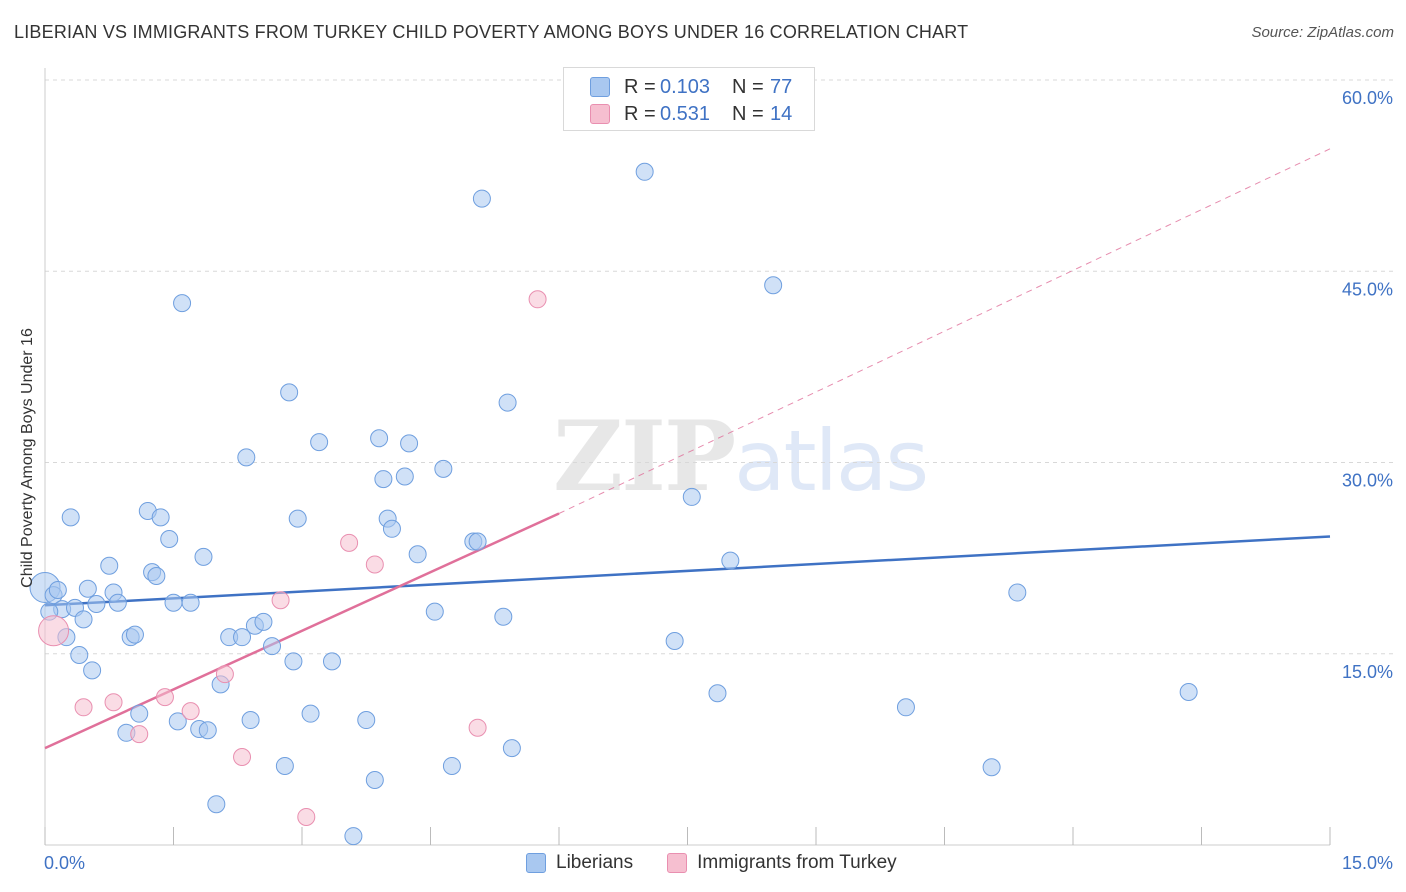  I want to click on legend-item-liberians: Liberians, so click(579, 863).